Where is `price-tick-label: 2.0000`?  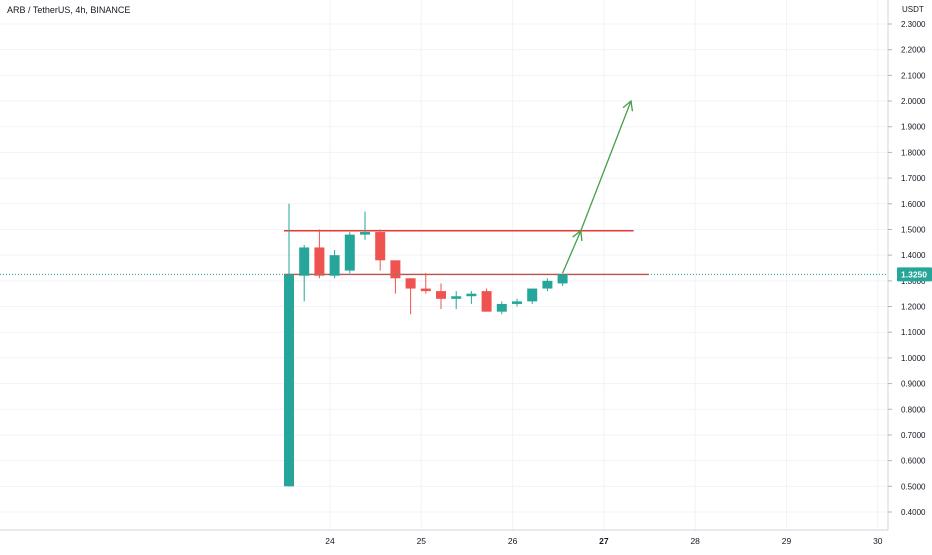 price-tick-label: 2.0000 is located at coordinates (913, 101).